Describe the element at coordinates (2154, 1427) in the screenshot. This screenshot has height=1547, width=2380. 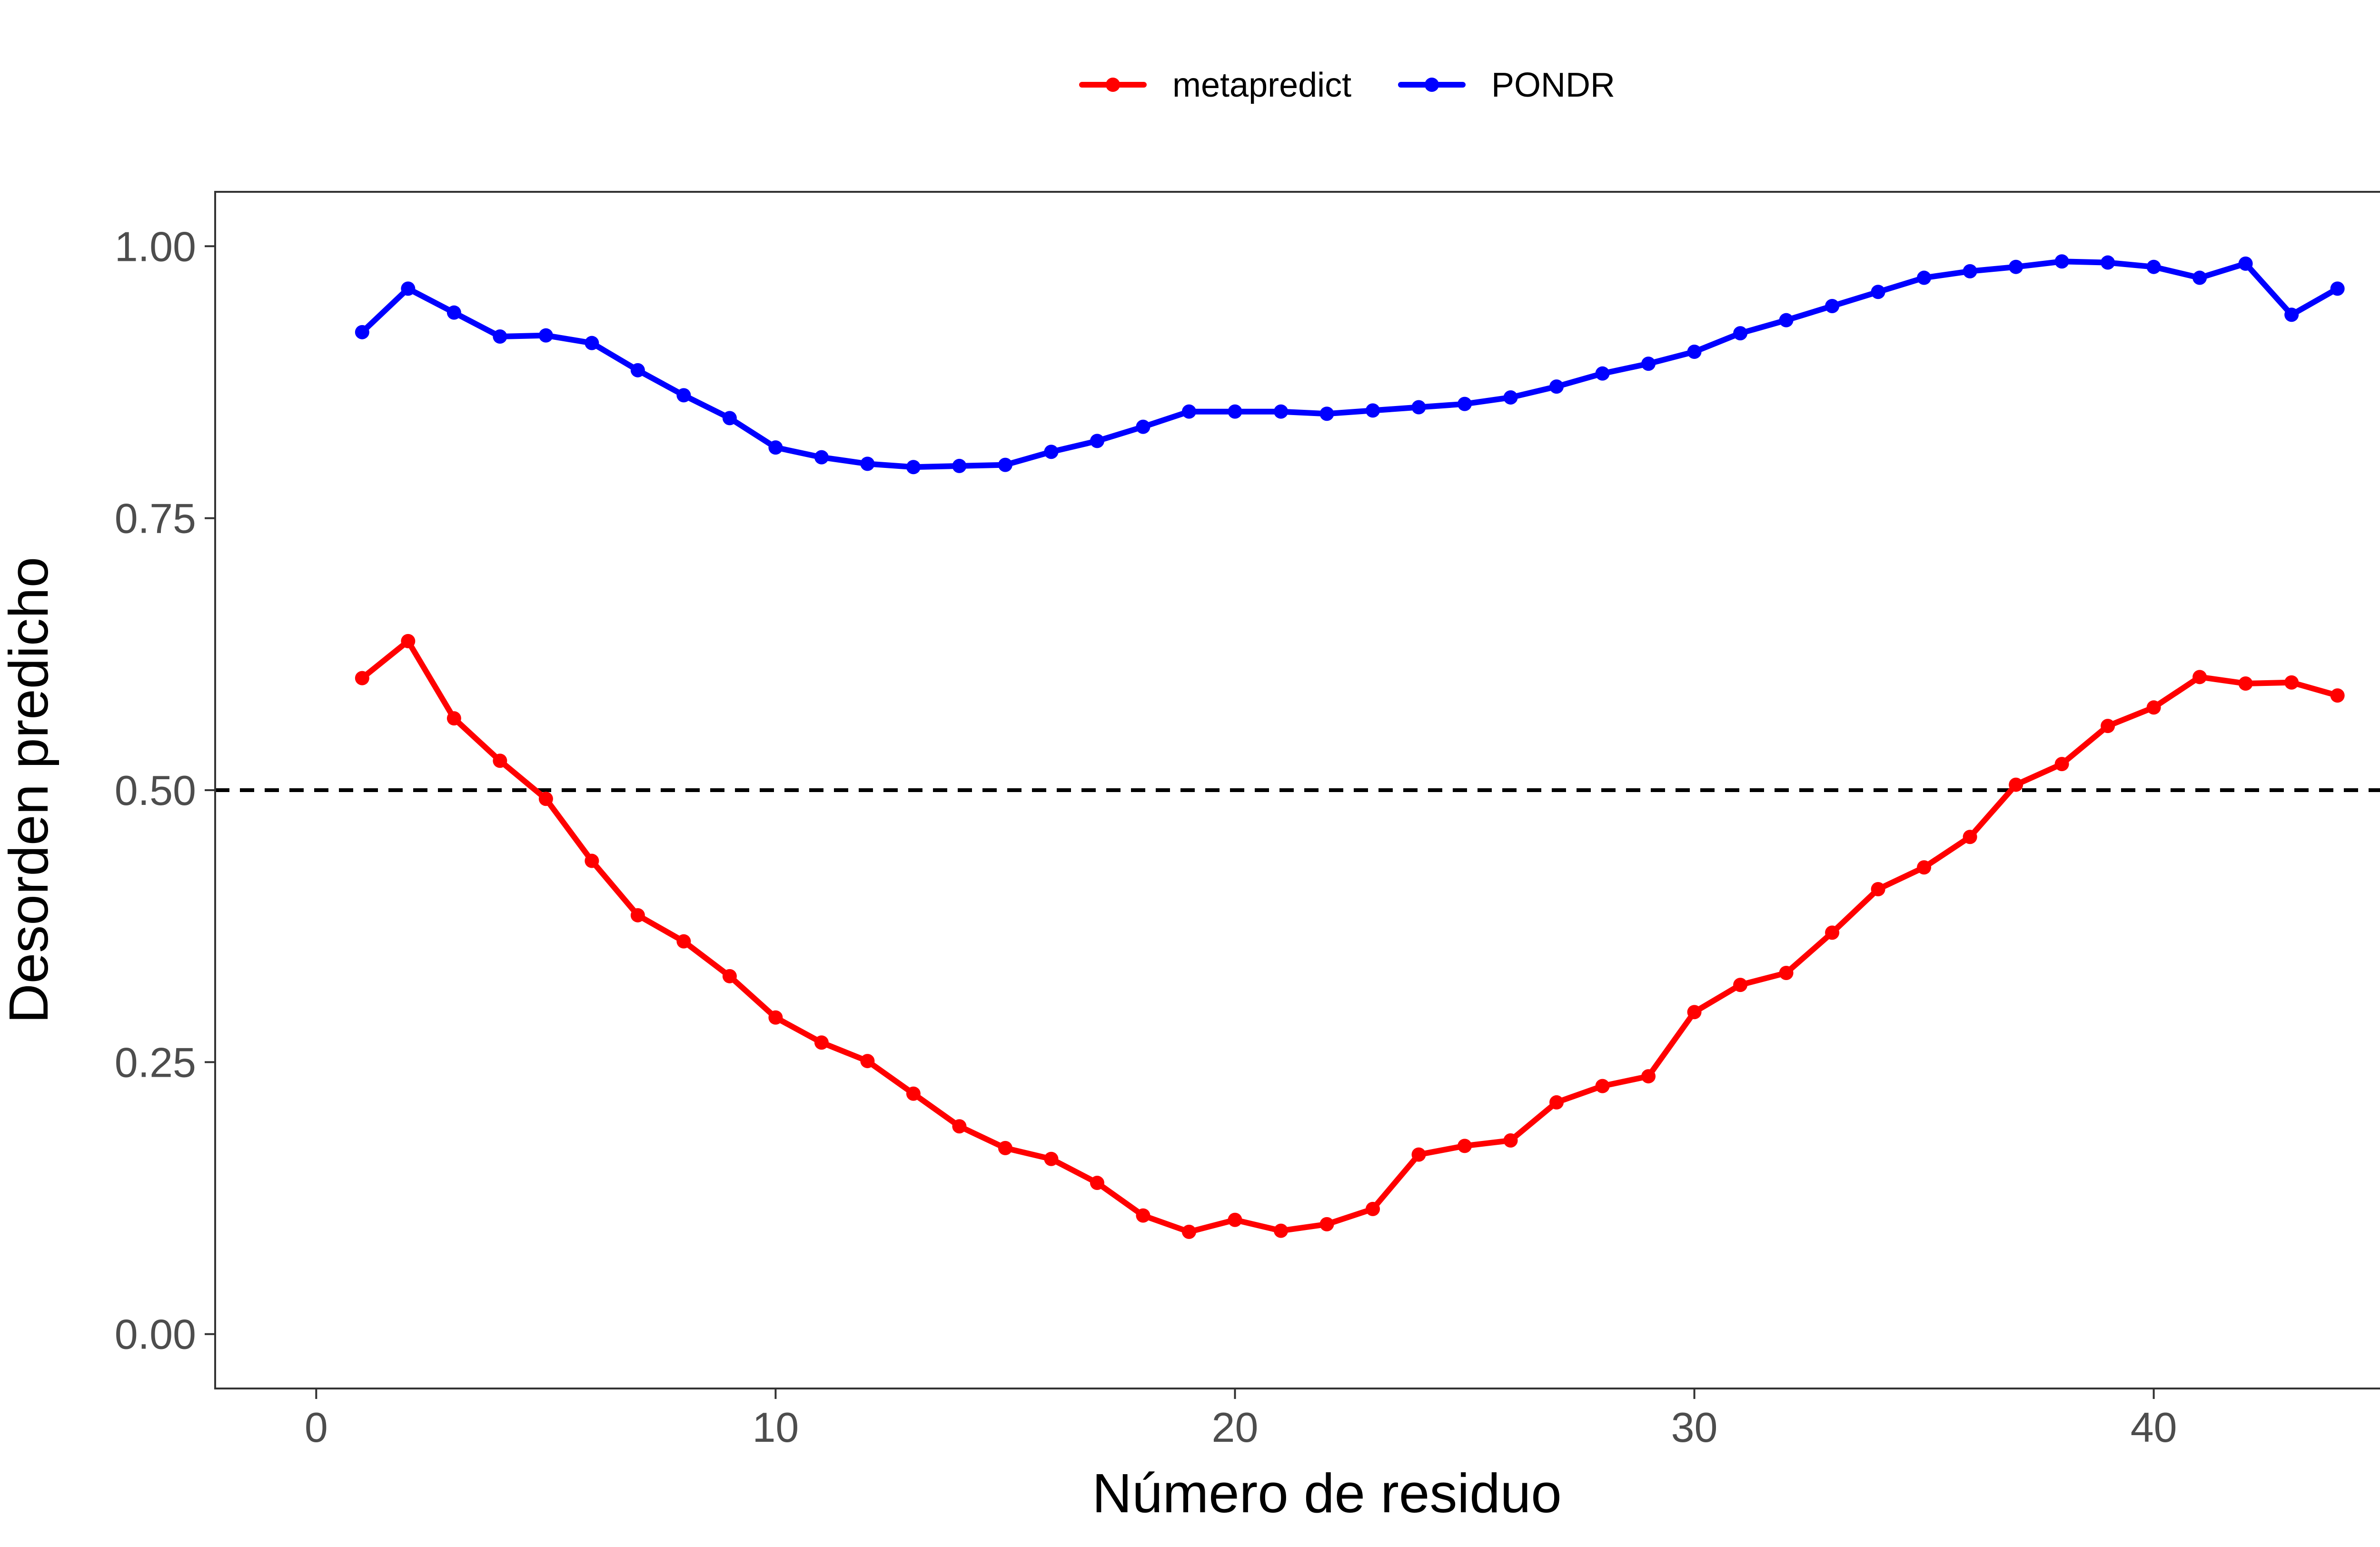
I see `x-tick-label: 40` at that location.